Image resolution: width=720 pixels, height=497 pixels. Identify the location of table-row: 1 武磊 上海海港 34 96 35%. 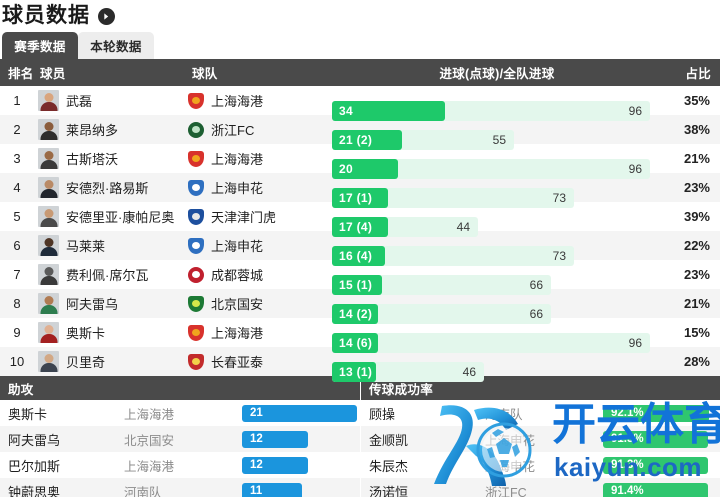
(360, 103).